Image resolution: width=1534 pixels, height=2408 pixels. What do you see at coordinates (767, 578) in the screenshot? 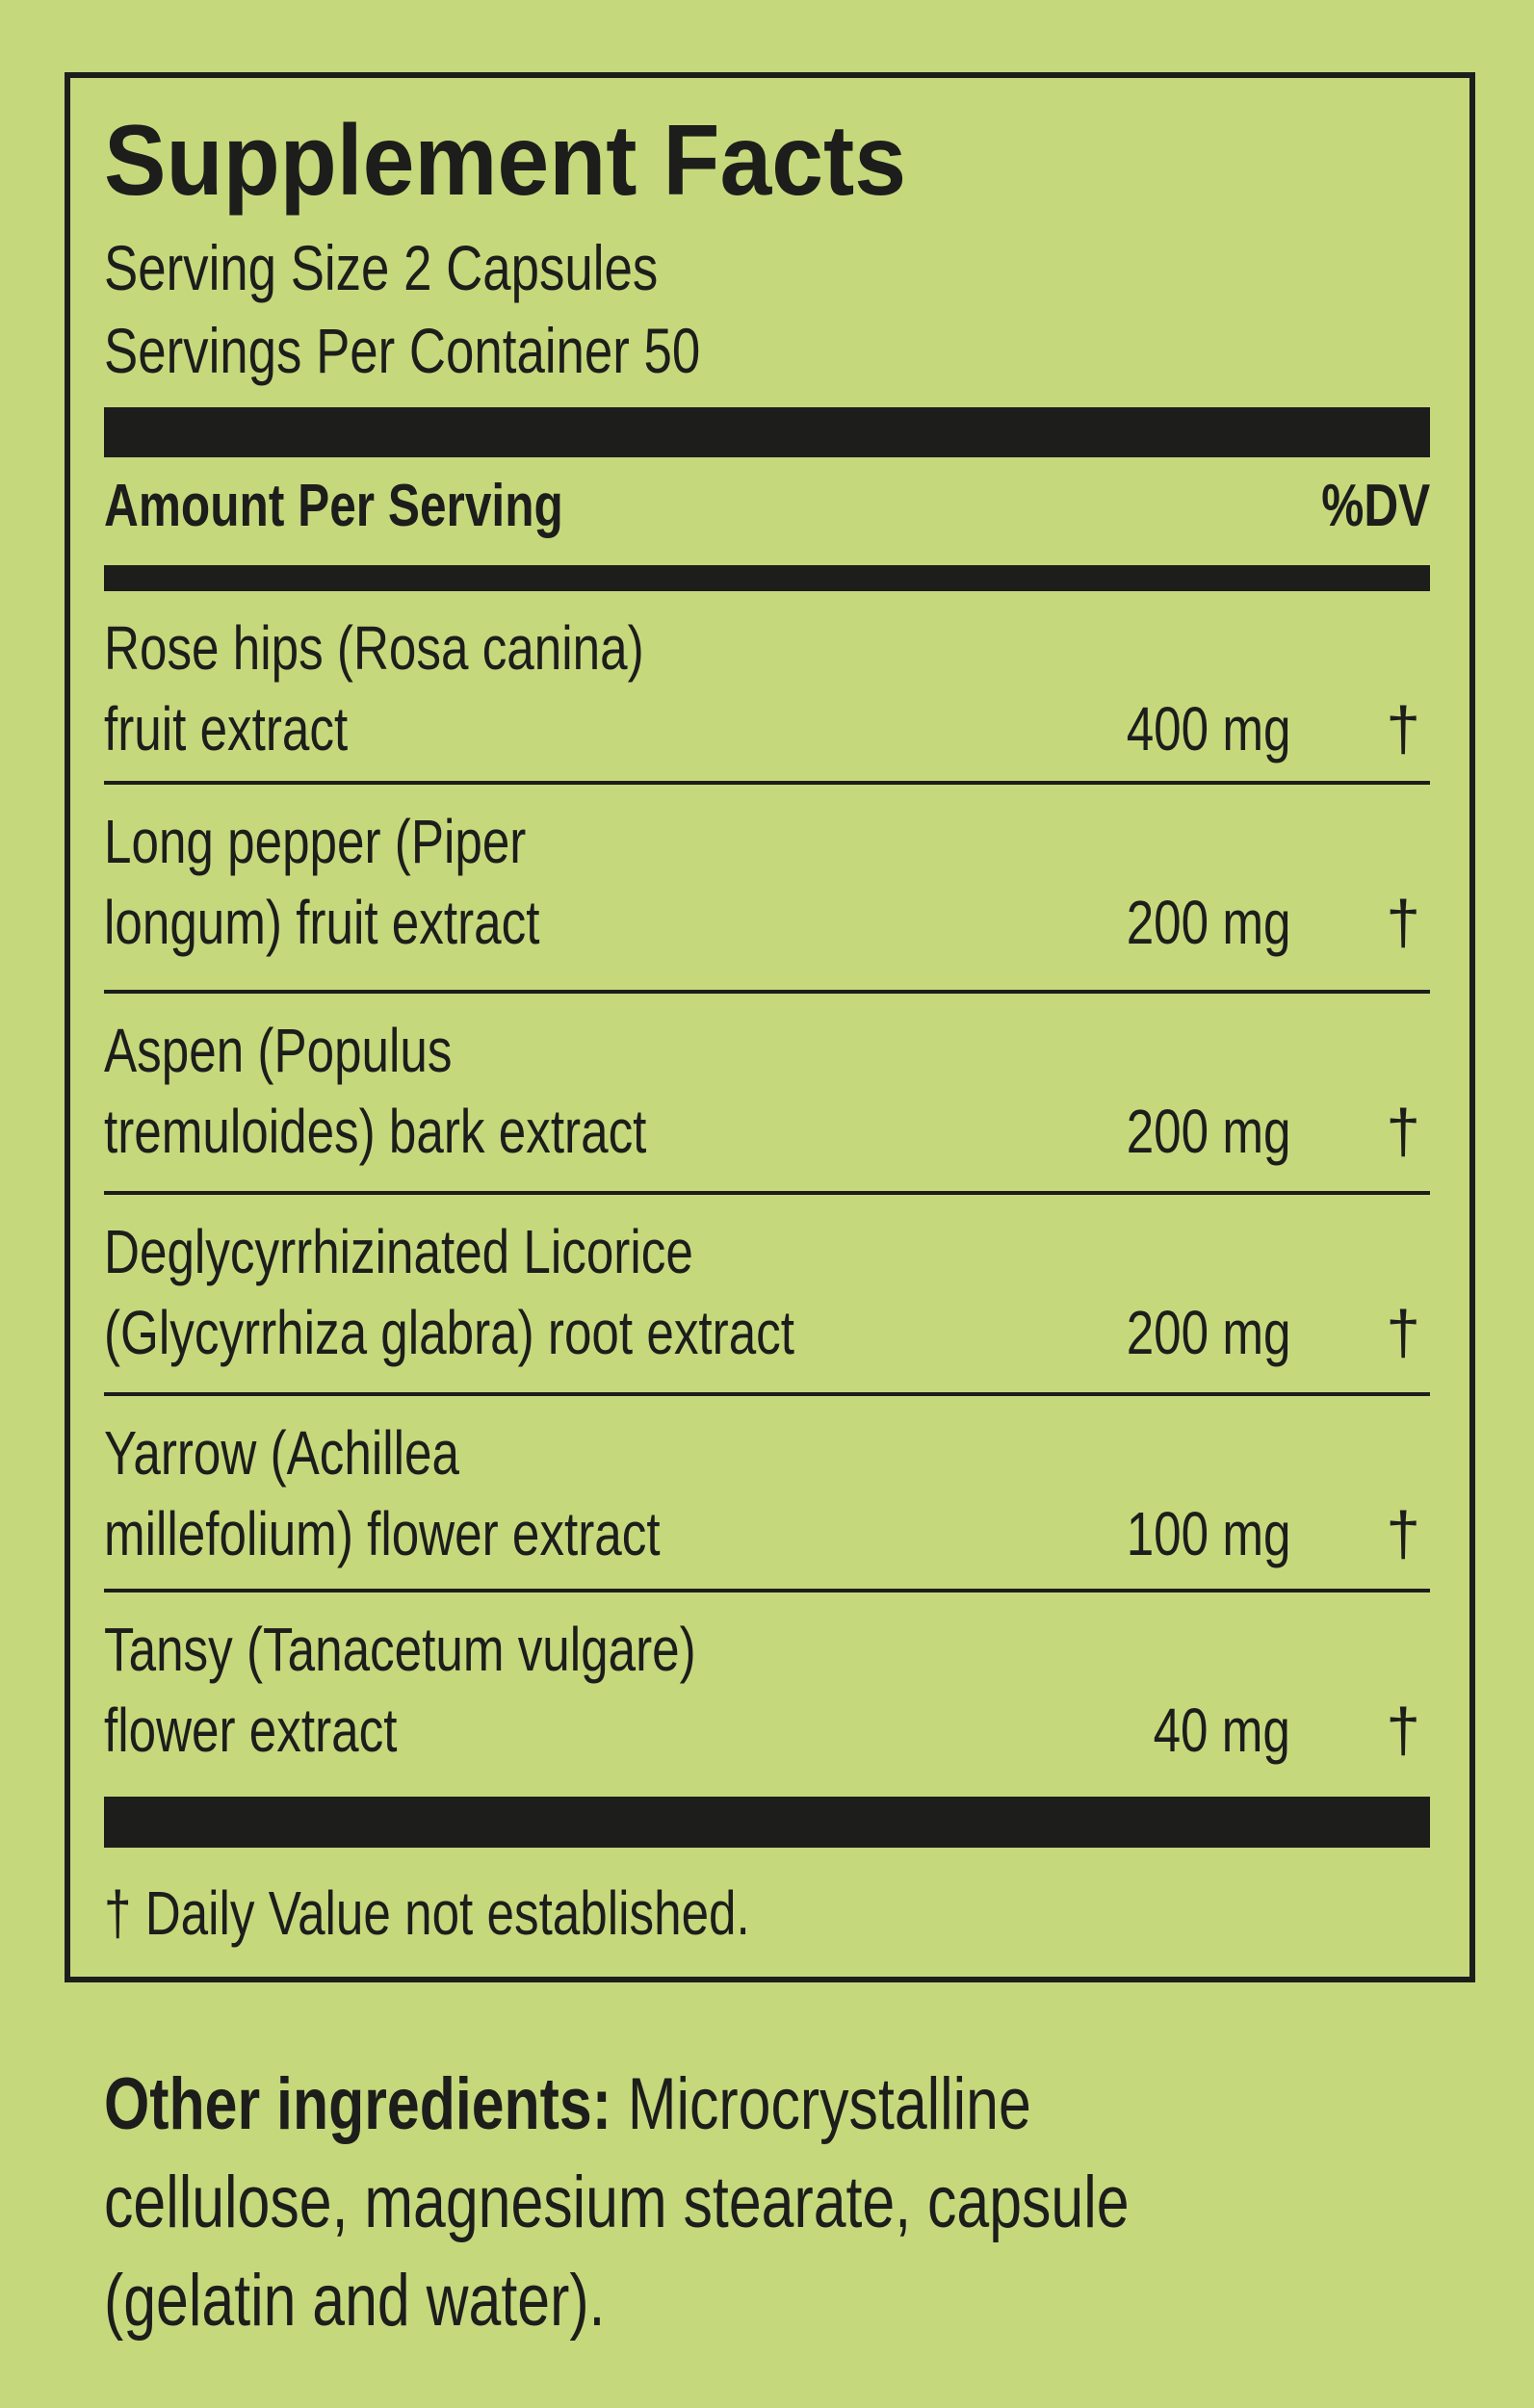
I see `medium-divider` at bounding box center [767, 578].